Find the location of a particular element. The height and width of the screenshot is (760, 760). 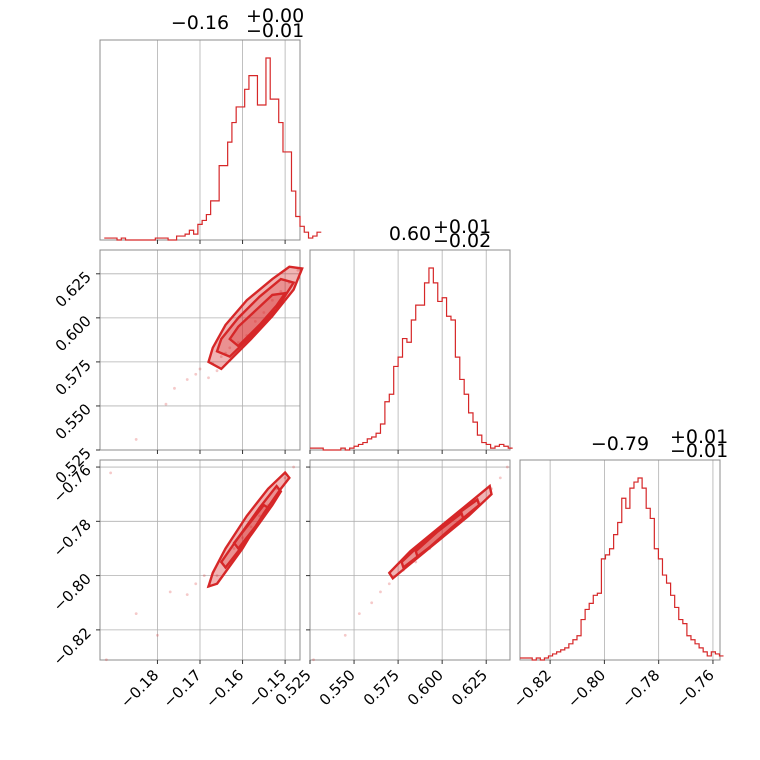

x-tick-label: −0.82 is located at coordinates (532, 688).